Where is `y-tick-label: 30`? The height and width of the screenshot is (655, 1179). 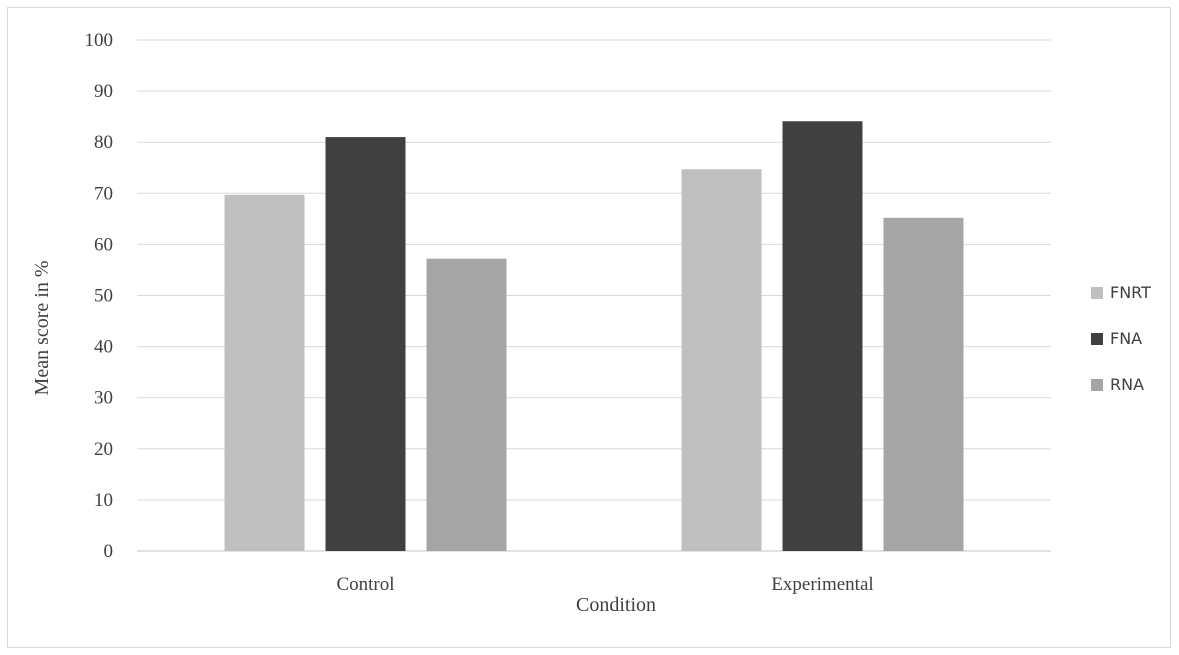 y-tick-label: 30 is located at coordinates (103, 398).